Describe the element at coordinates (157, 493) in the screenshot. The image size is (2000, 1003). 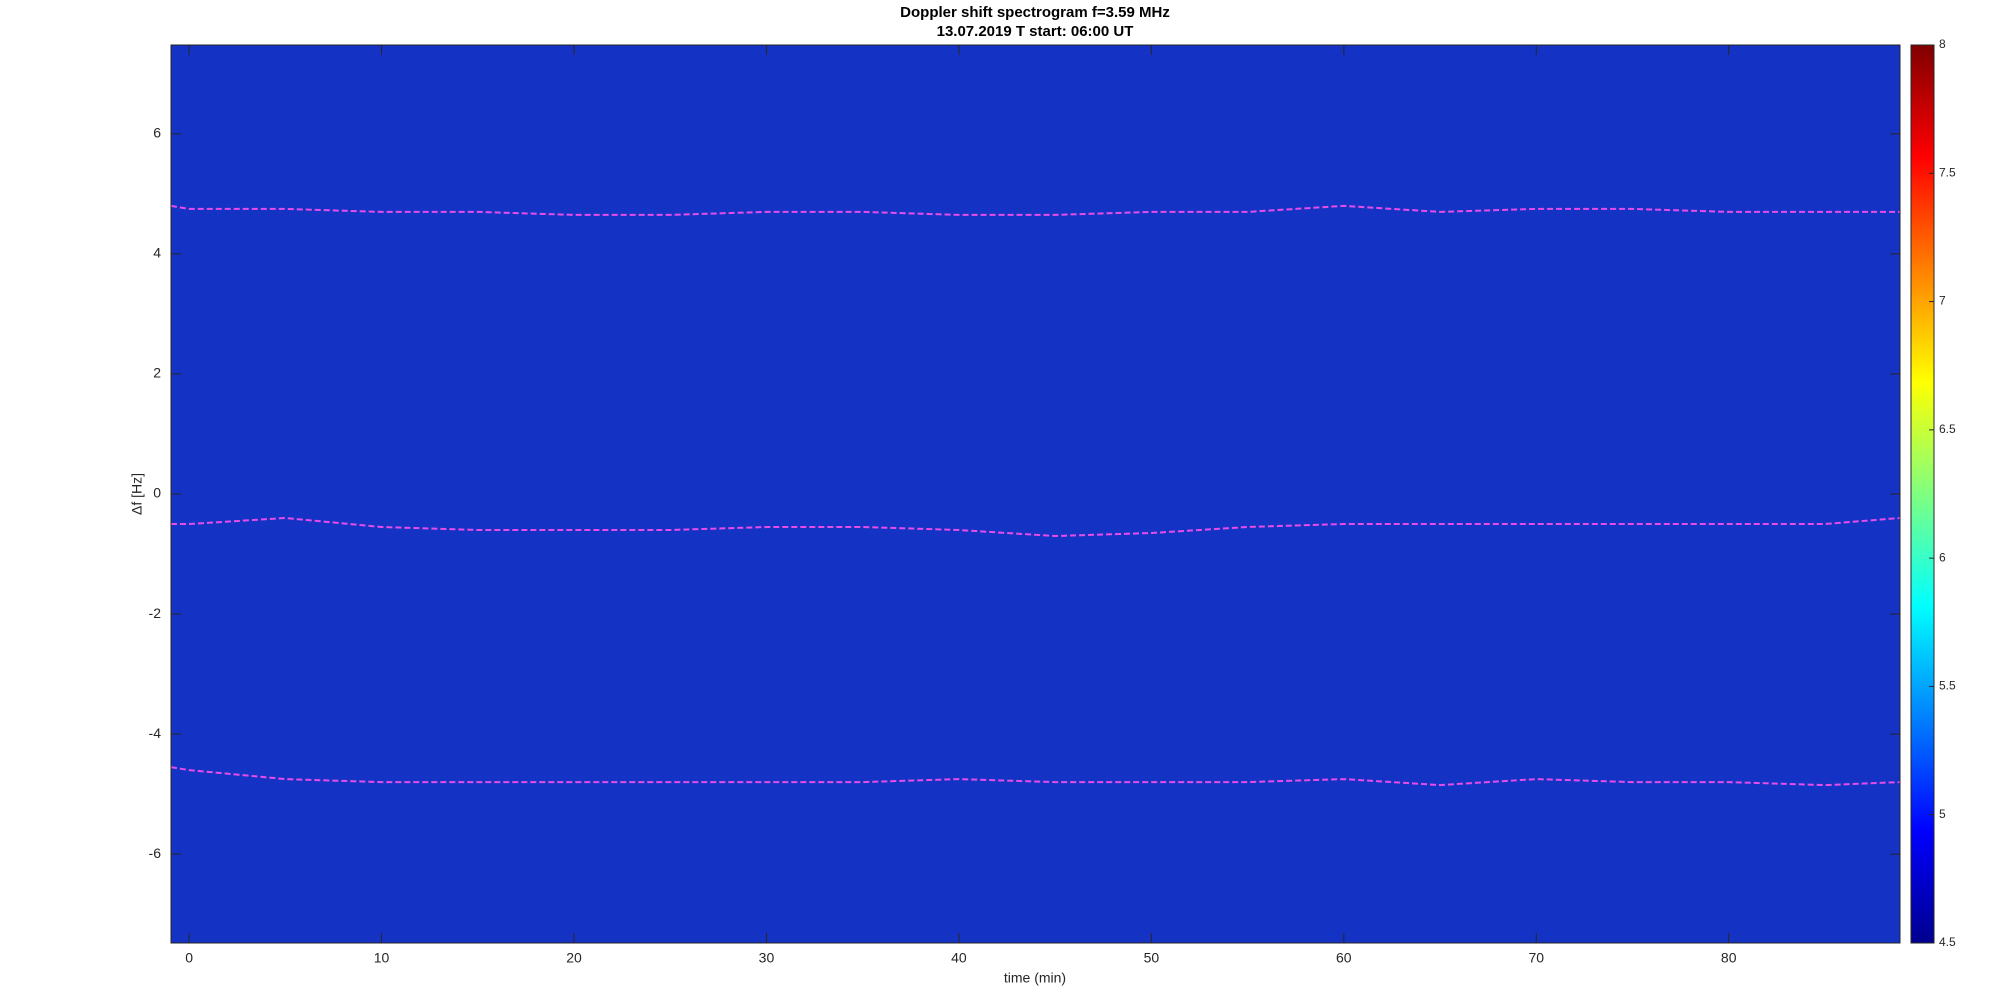
I see `y-tick-label: 0` at that location.